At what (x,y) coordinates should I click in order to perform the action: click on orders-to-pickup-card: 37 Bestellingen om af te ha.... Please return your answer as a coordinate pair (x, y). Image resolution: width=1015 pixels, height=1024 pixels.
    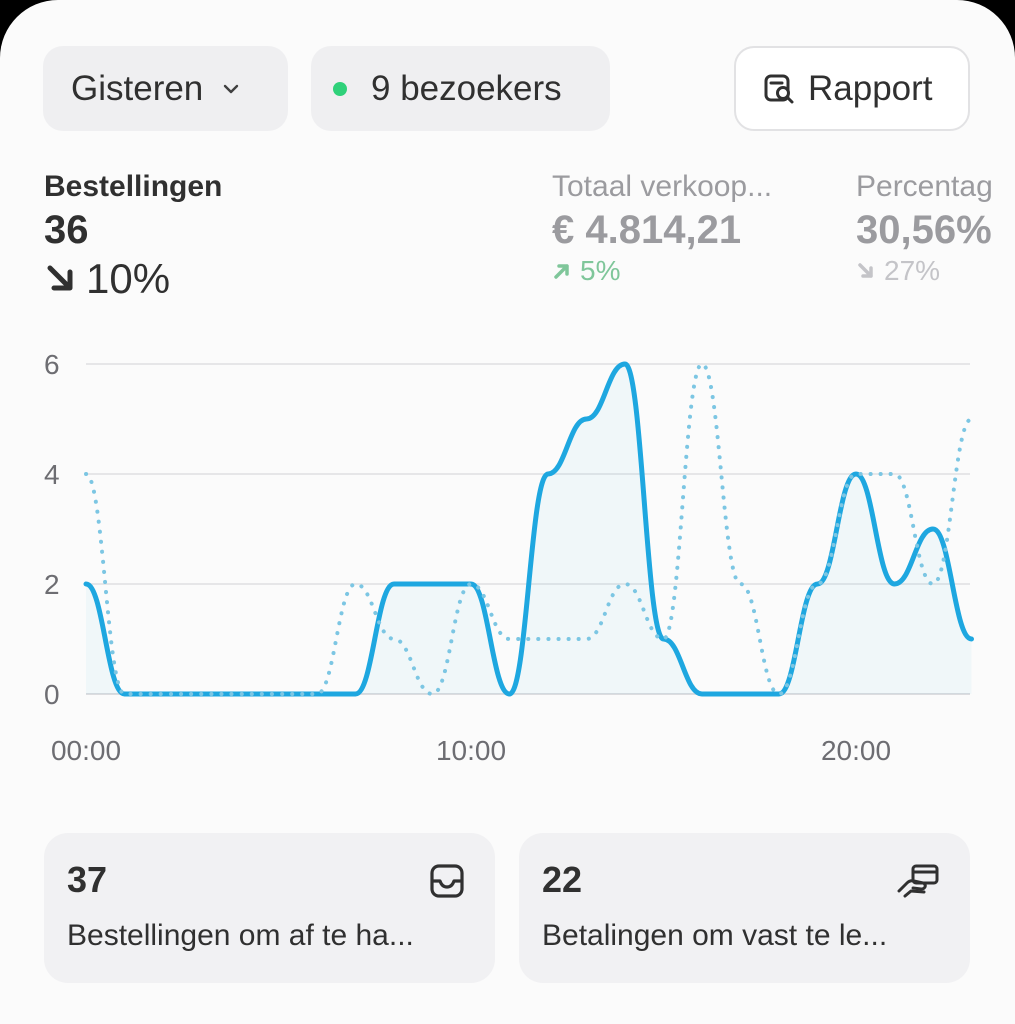
    Looking at the image, I should click on (269, 908).